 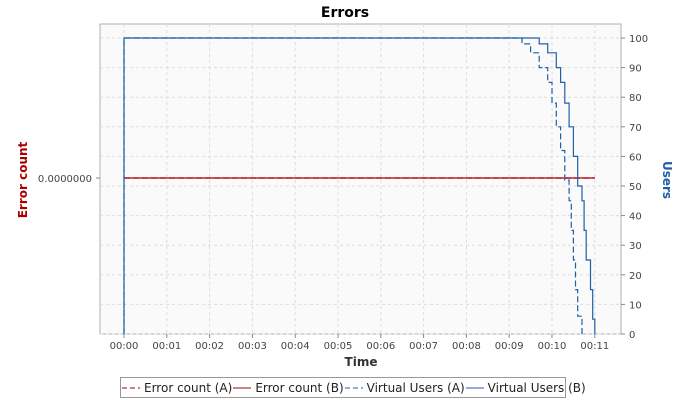 I want to click on legend-item-error-count-b: Error count (B), so click(x=288, y=387).